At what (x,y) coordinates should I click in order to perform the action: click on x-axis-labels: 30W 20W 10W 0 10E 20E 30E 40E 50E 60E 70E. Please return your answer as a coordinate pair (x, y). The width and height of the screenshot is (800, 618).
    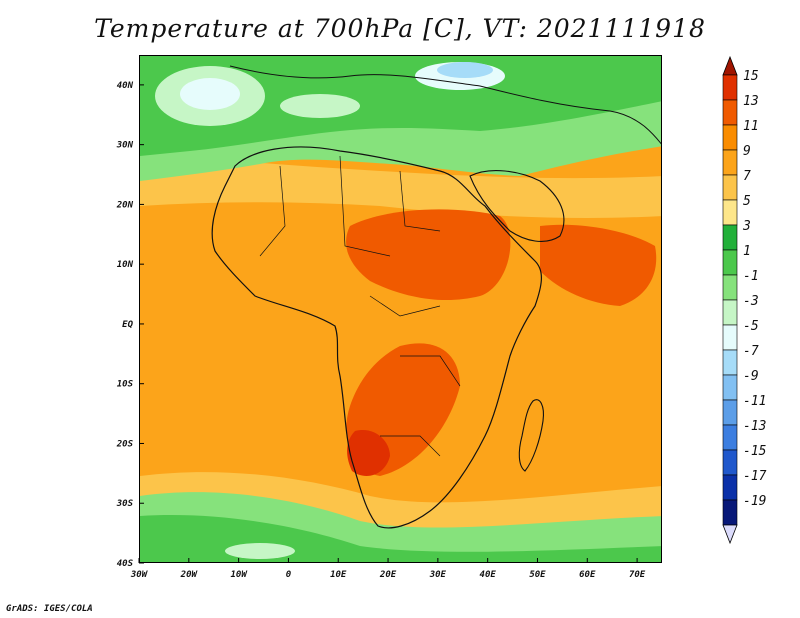
    Looking at the image, I should click on (388, 575).